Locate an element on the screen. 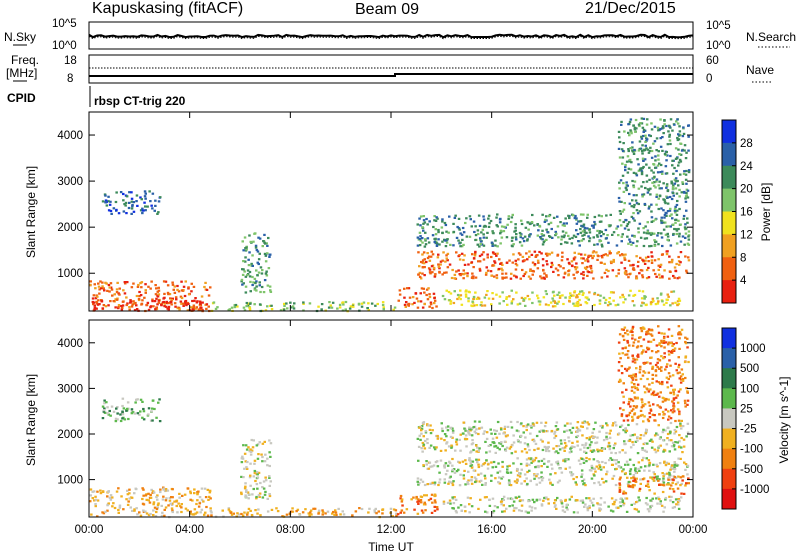 This screenshot has width=800, height=554. freq-frame is located at coordinates (391, 69).